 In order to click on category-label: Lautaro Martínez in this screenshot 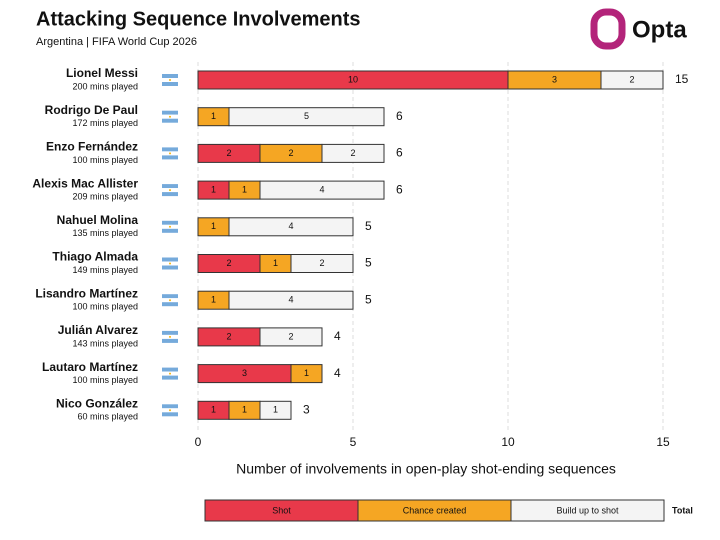, I will do `click(90, 367)`.